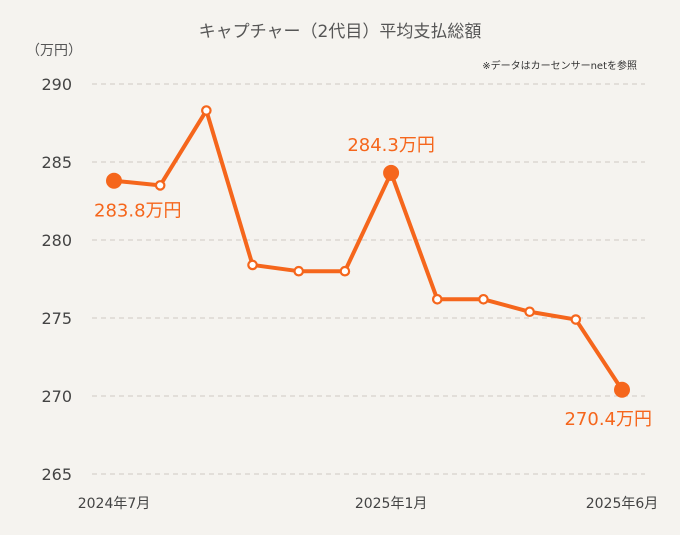 Image resolution: width=680 pixels, height=535 pixels. Describe the element at coordinates (559, 65) in the screenshot. I see `source-note: ※データはカーセンサーnetを参照` at that location.